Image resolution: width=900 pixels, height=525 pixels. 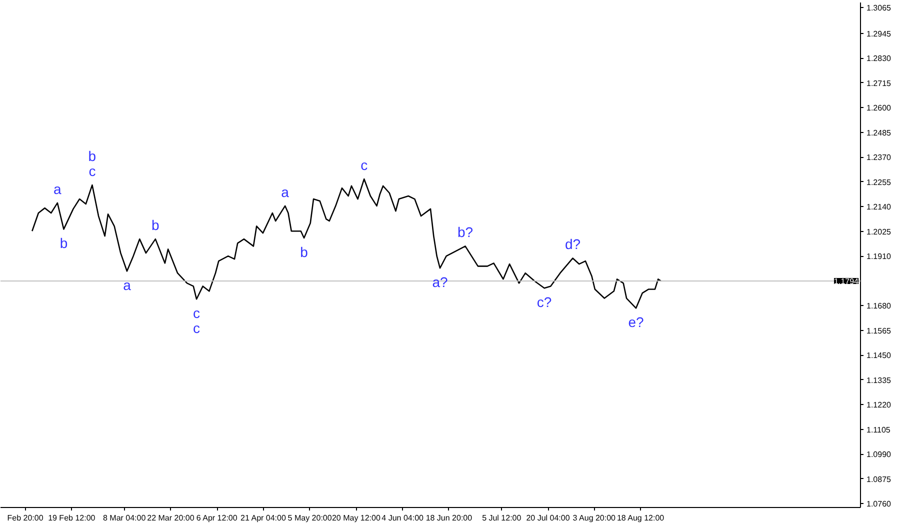 What do you see at coordinates (502, 518) in the screenshot?
I see `x-tick-label: 5 Jul 12:00` at bounding box center [502, 518].